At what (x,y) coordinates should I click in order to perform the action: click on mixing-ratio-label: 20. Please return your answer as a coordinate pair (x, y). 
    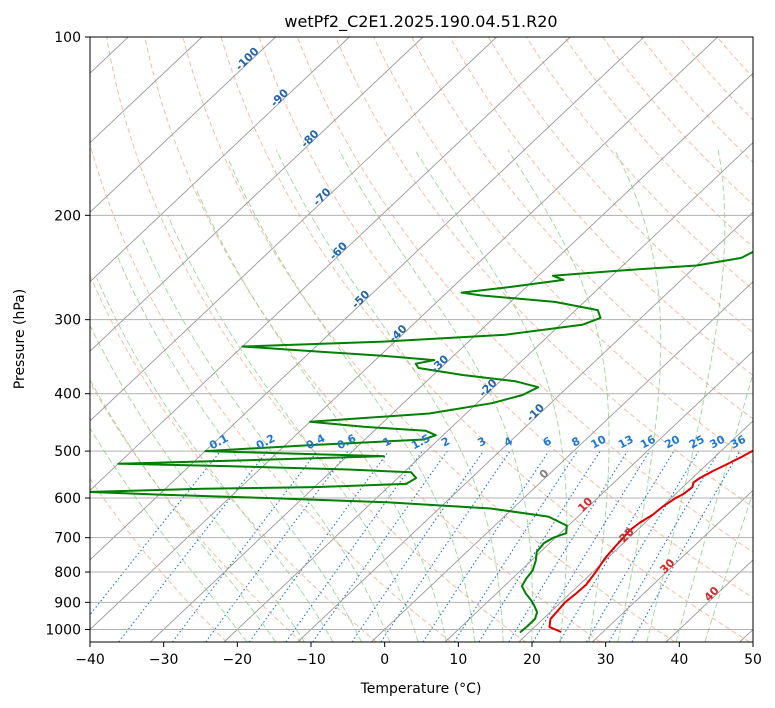
    Looking at the image, I should click on (672, 442).